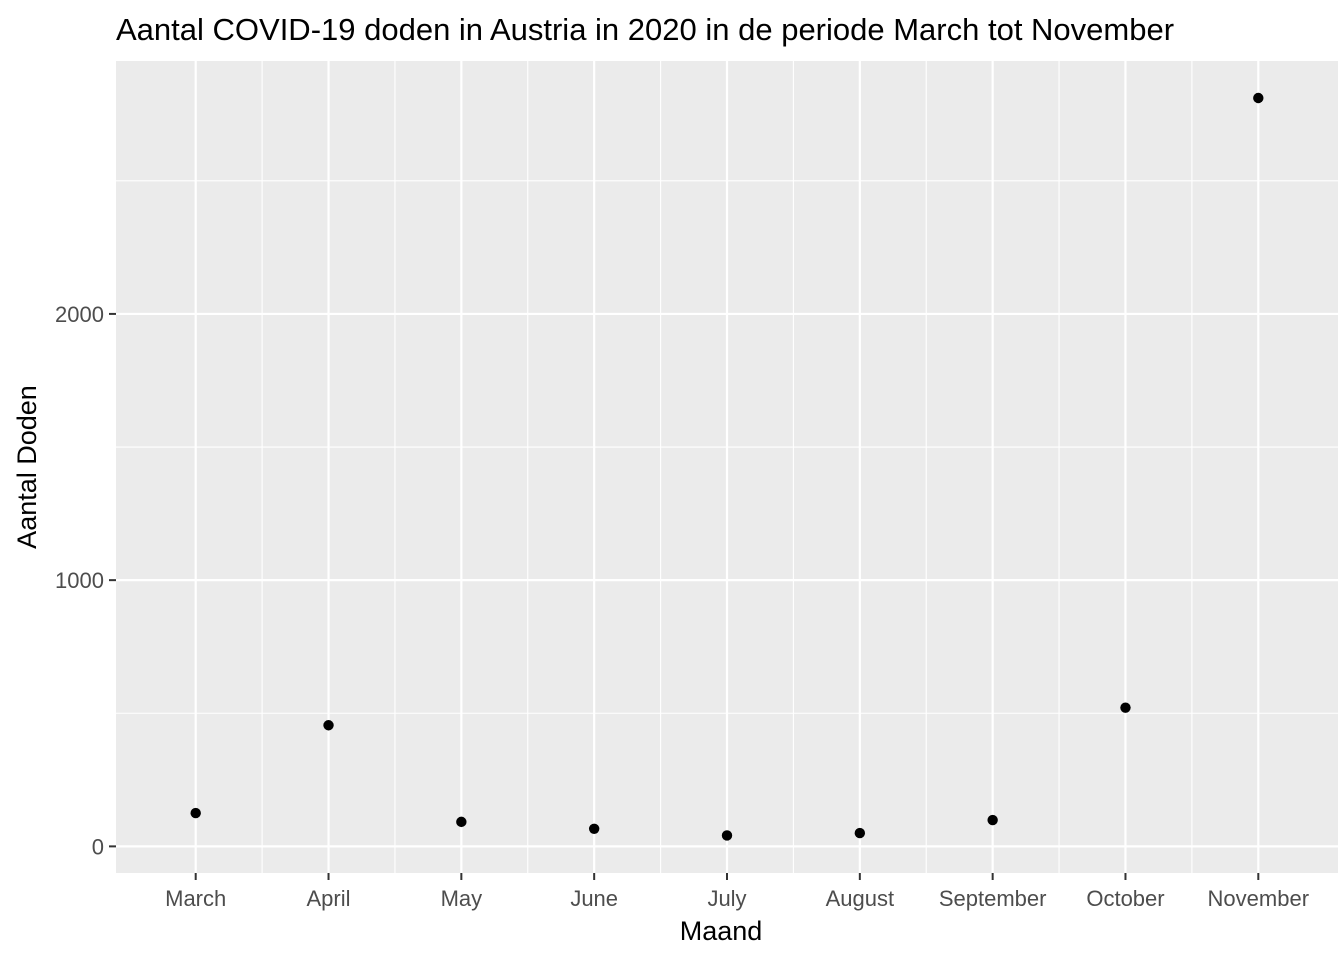 The image size is (1344, 965). What do you see at coordinates (79, 580) in the screenshot?
I see `y-tick-label: 1000` at bounding box center [79, 580].